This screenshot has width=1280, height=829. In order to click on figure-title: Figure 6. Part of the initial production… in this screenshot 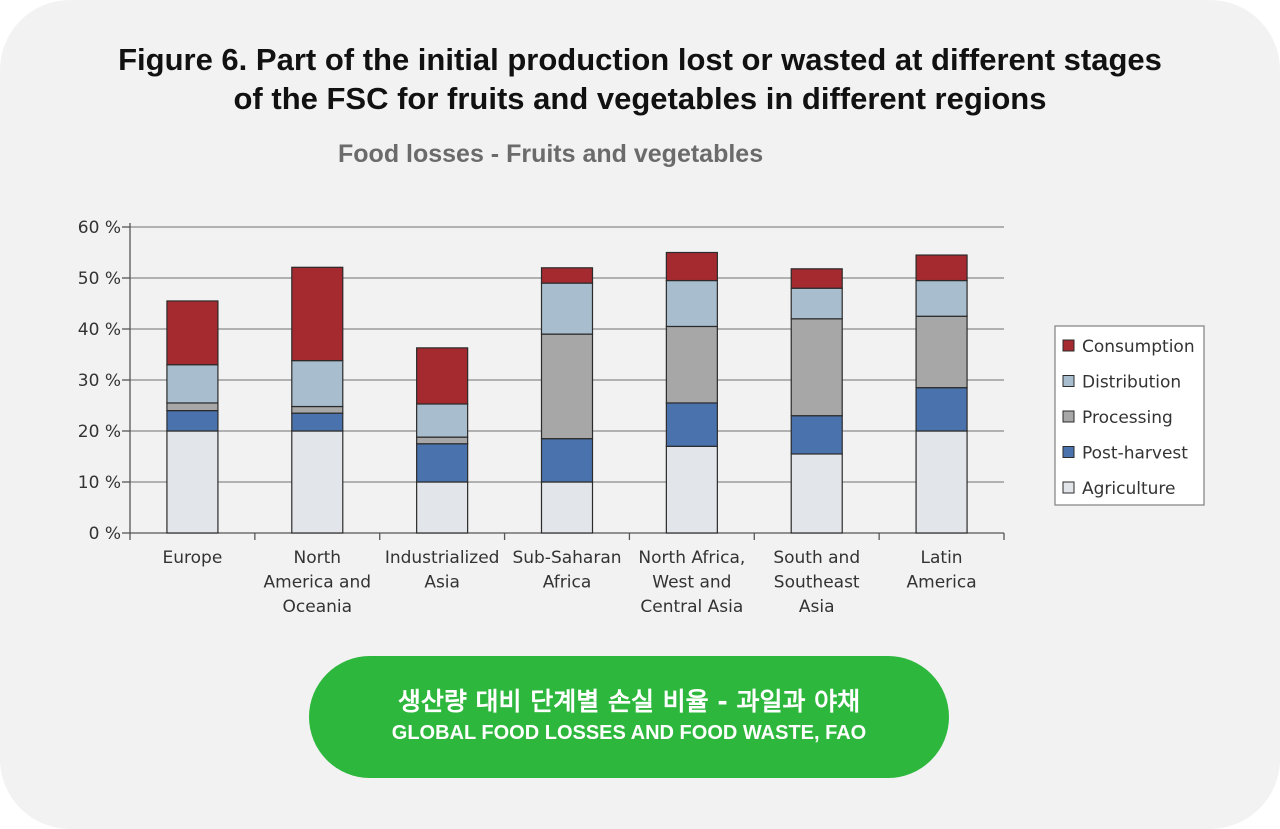, I will do `click(640, 79)`.